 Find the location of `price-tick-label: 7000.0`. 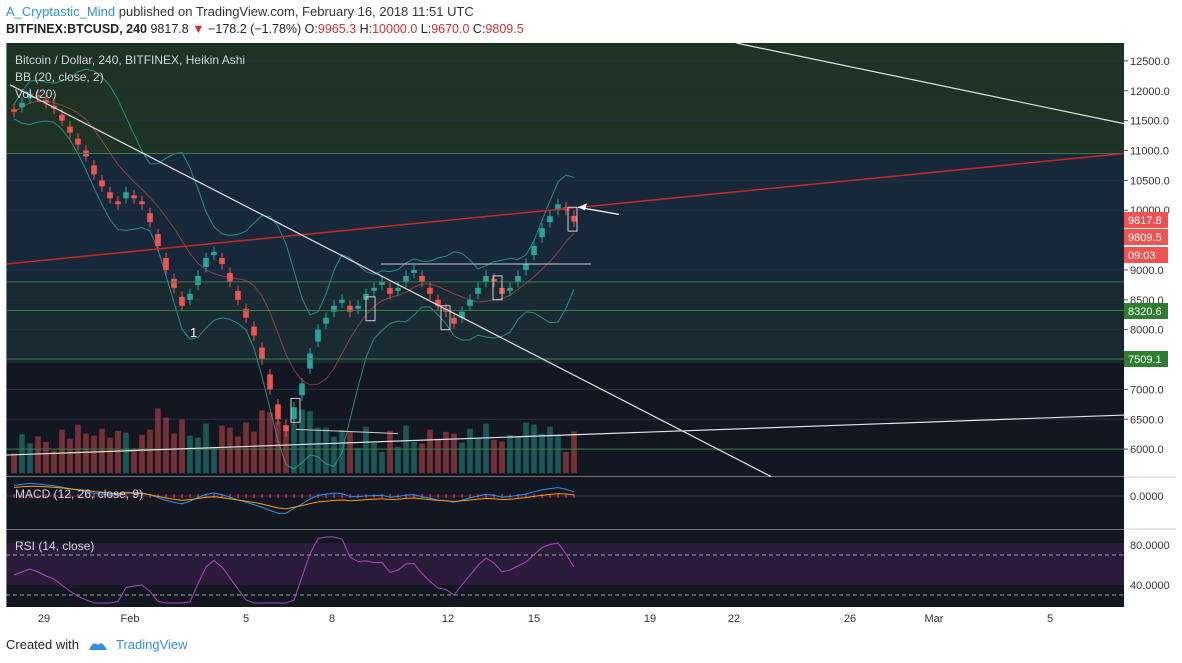

price-tick-label: 7000.0 is located at coordinates (1147, 390).